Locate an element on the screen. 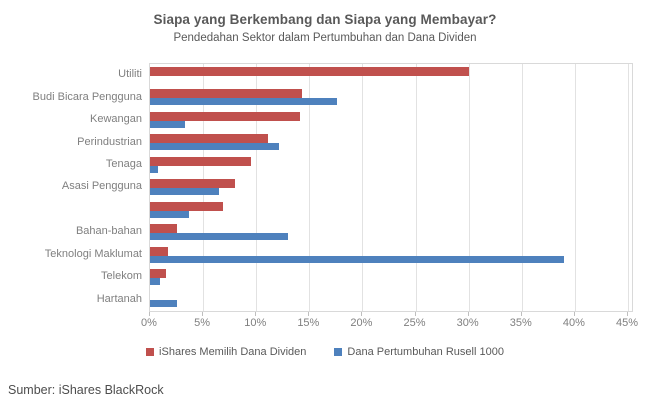 This screenshot has width=650, height=412. category-label: Utiliti is located at coordinates (130, 74).